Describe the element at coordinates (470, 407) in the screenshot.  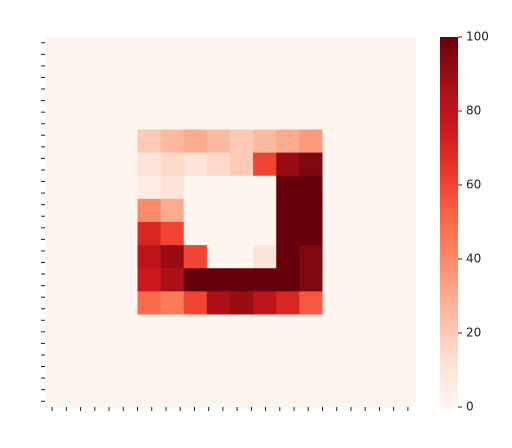
I see `colorbar-tick-label: 0` at that location.